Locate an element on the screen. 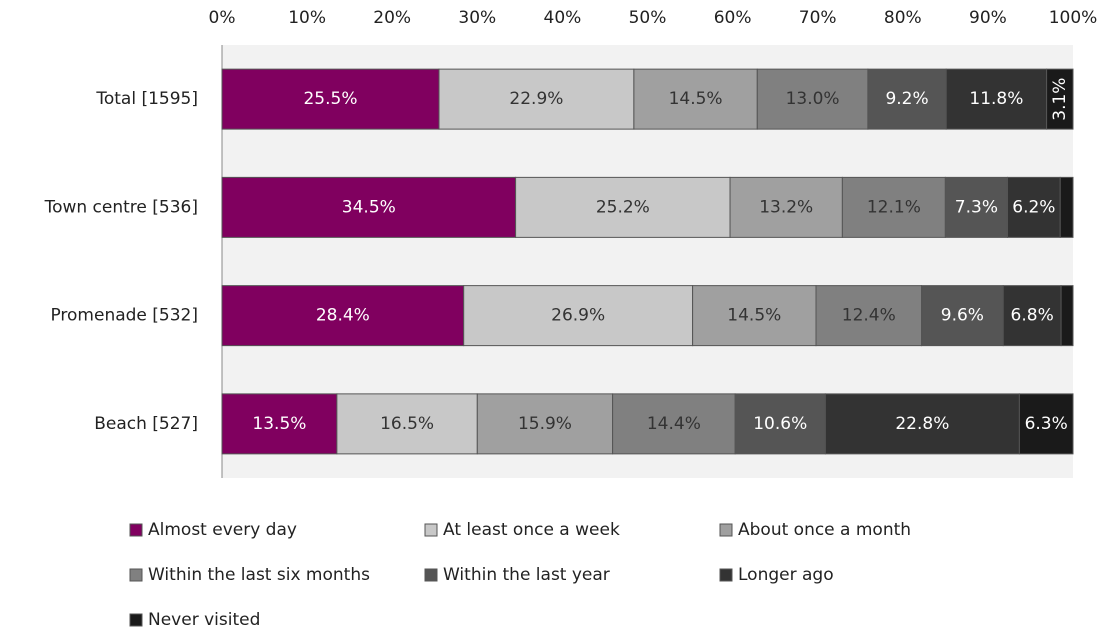 Image resolution: width=1107 pixels, height=635 pixels. y-tick-label: Promenade [532] is located at coordinates (124, 316).